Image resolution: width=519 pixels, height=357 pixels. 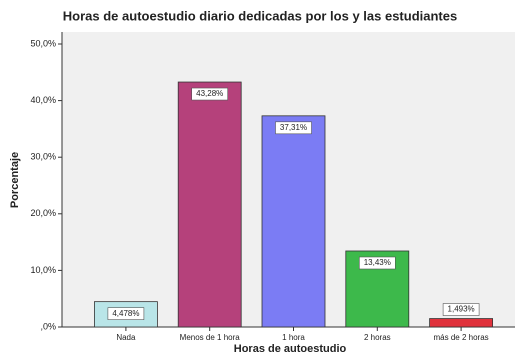 What do you see at coordinates (43, 100) in the screenshot?
I see `y-tick-label: 40,0%` at bounding box center [43, 100].